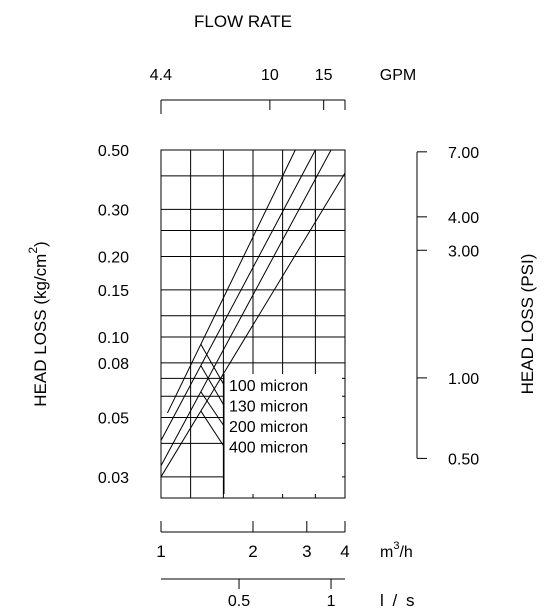  I want to click on right-tick-label: 0.50, so click(463, 459).